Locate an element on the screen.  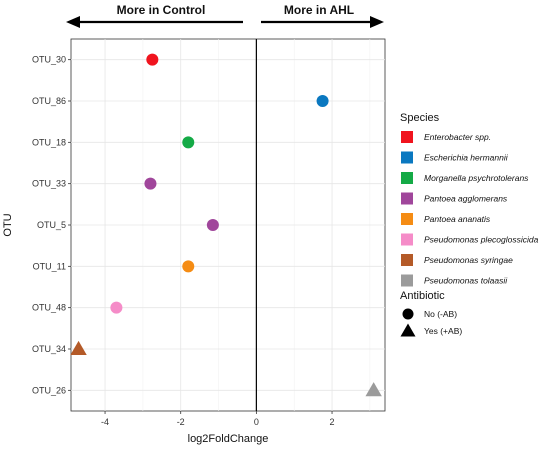
x-tick-label: 0 is located at coordinates (256, 422).